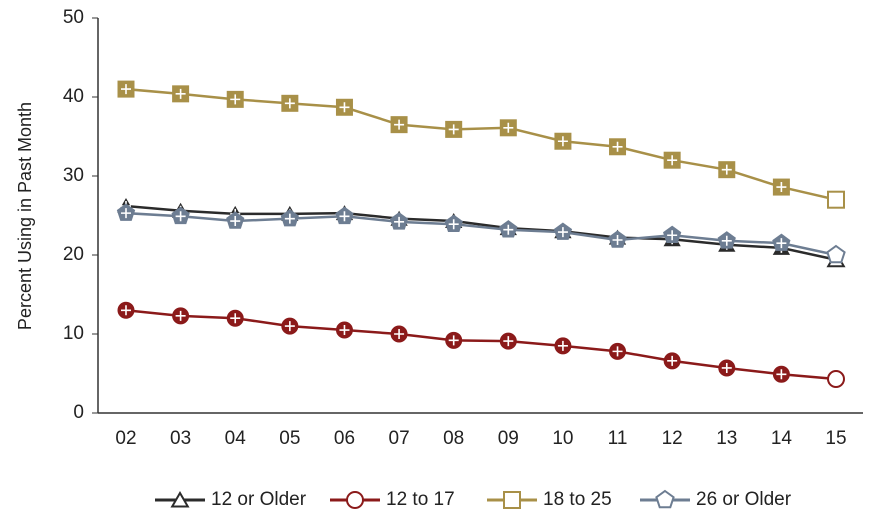 The height and width of the screenshot is (513, 871). I want to click on x-tick-label: 10, so click(562, 438).